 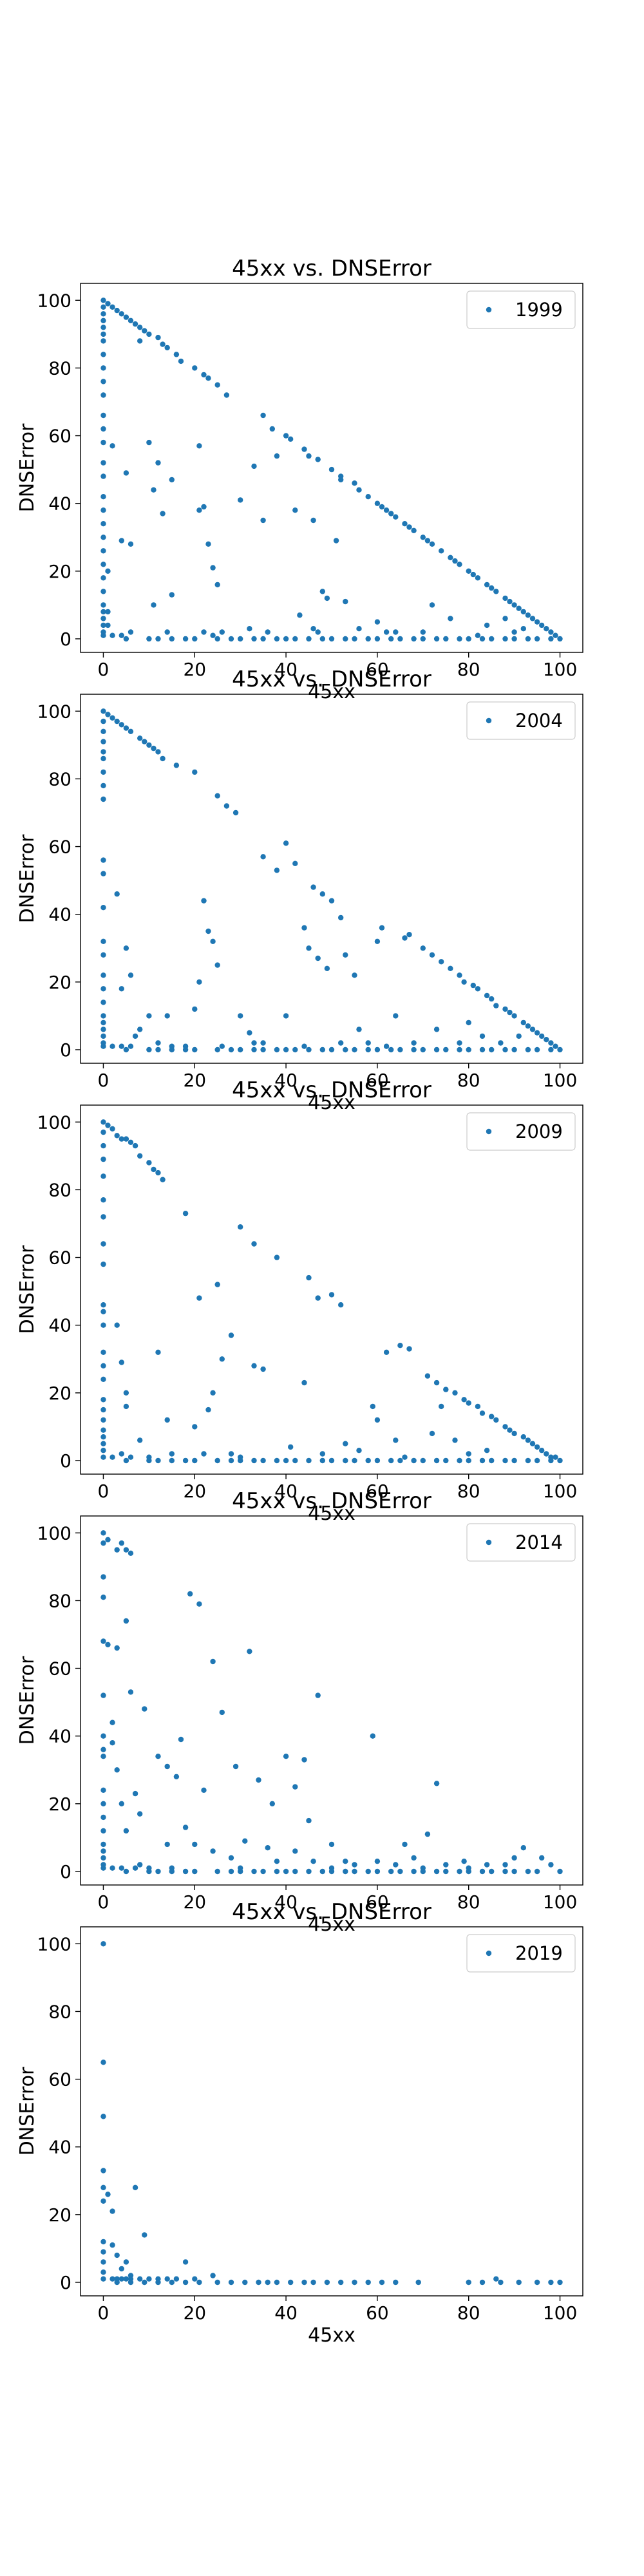 What do you see at coordinates (521, 309) in the screenshot?
I see `legend-box` at bounding box center [521, 309].